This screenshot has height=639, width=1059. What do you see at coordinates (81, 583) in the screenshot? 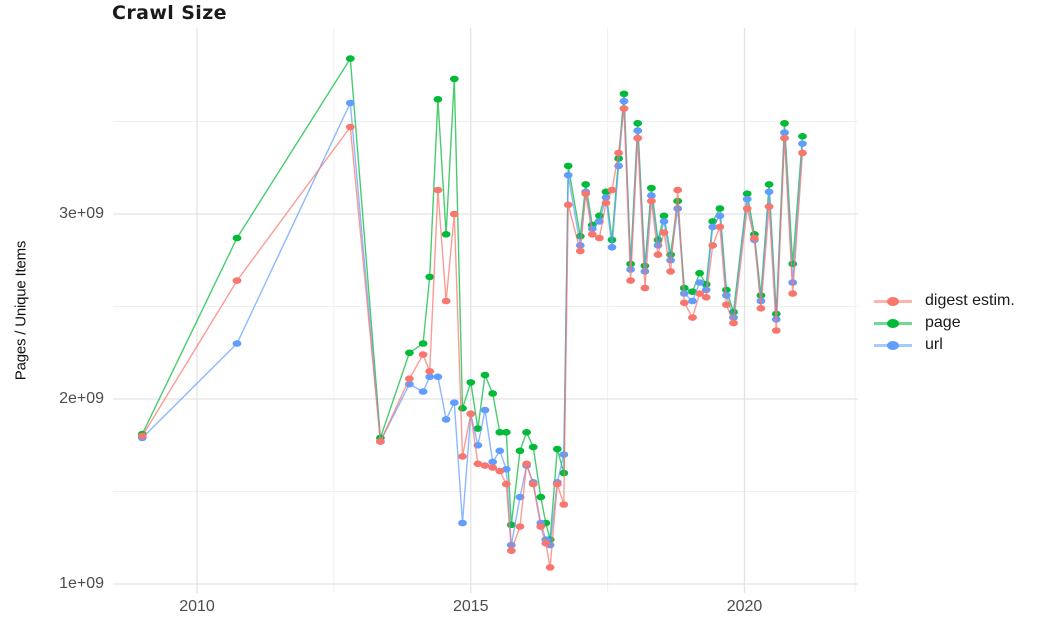
I see `y-tick-label: 1e+09` at bounding box center [81, 583].